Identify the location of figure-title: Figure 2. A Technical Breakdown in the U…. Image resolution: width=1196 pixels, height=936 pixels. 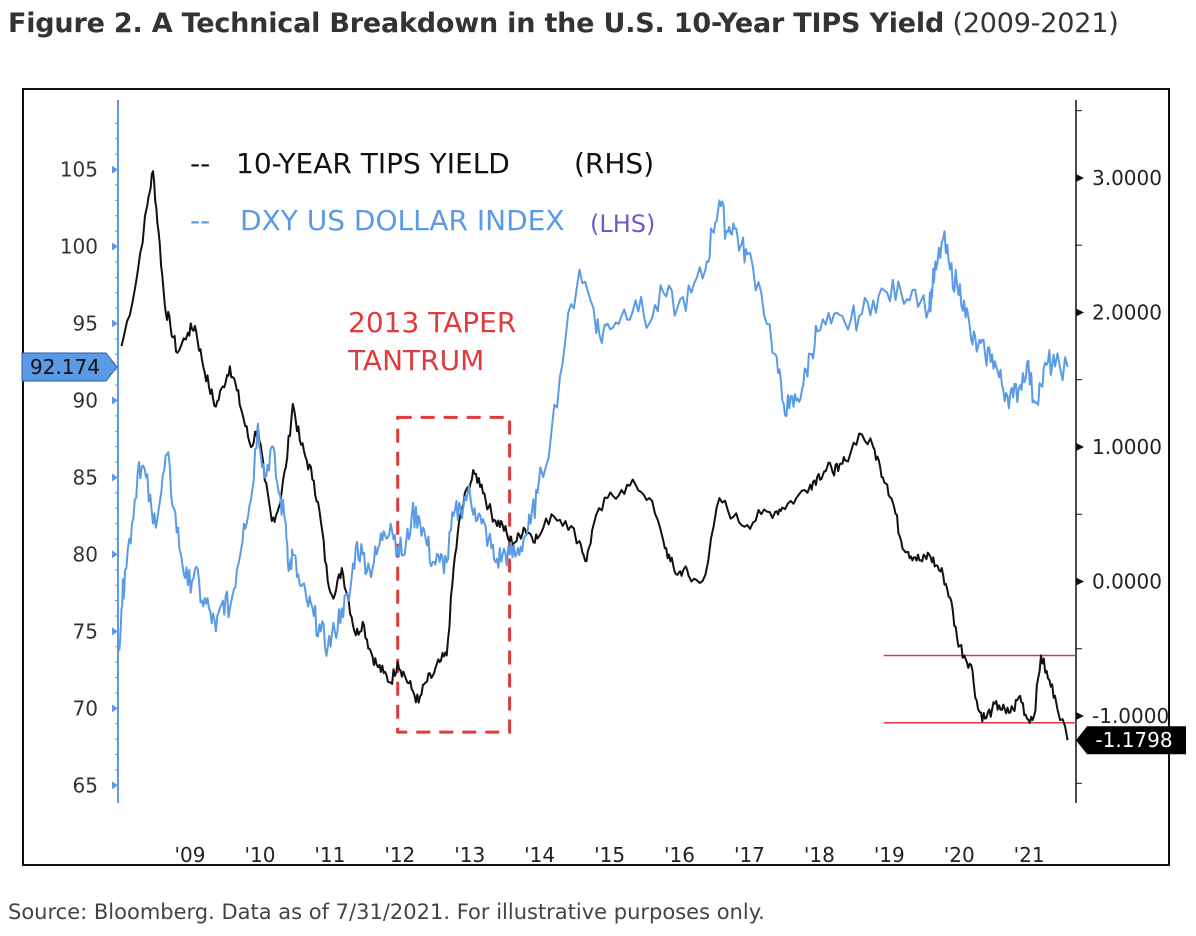
(563, 23).